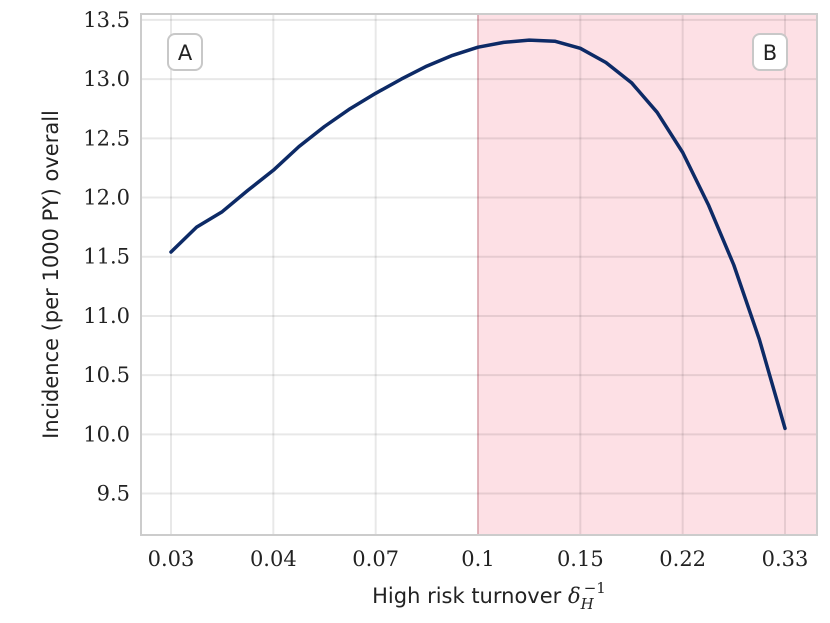  Describe the element at coordinates (273, 559) in the screenshot. I see `x-tick-label: 0.04` at that location.